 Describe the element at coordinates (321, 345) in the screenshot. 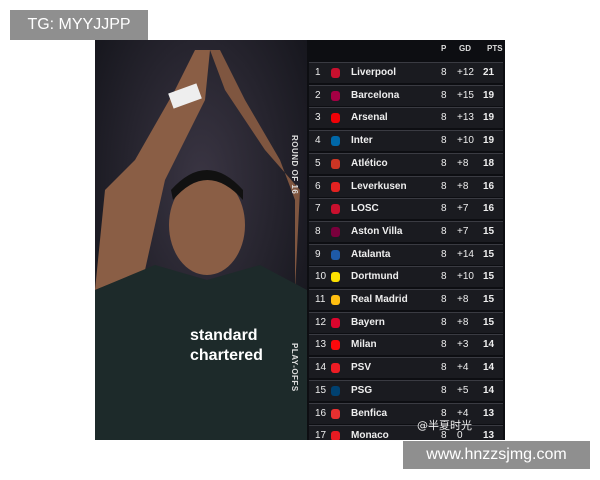

I see `rank: 13` at that location.